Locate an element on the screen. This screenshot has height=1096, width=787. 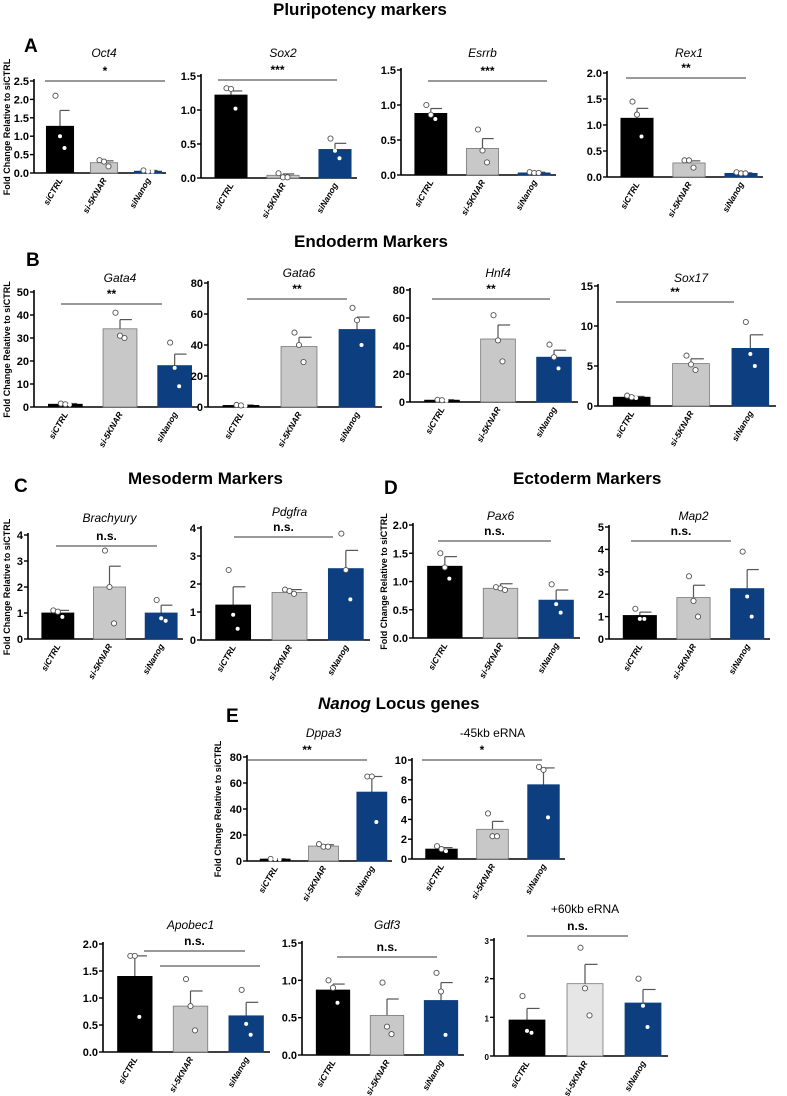
y-tick-label: 5 is located at coordinates (601, 528).